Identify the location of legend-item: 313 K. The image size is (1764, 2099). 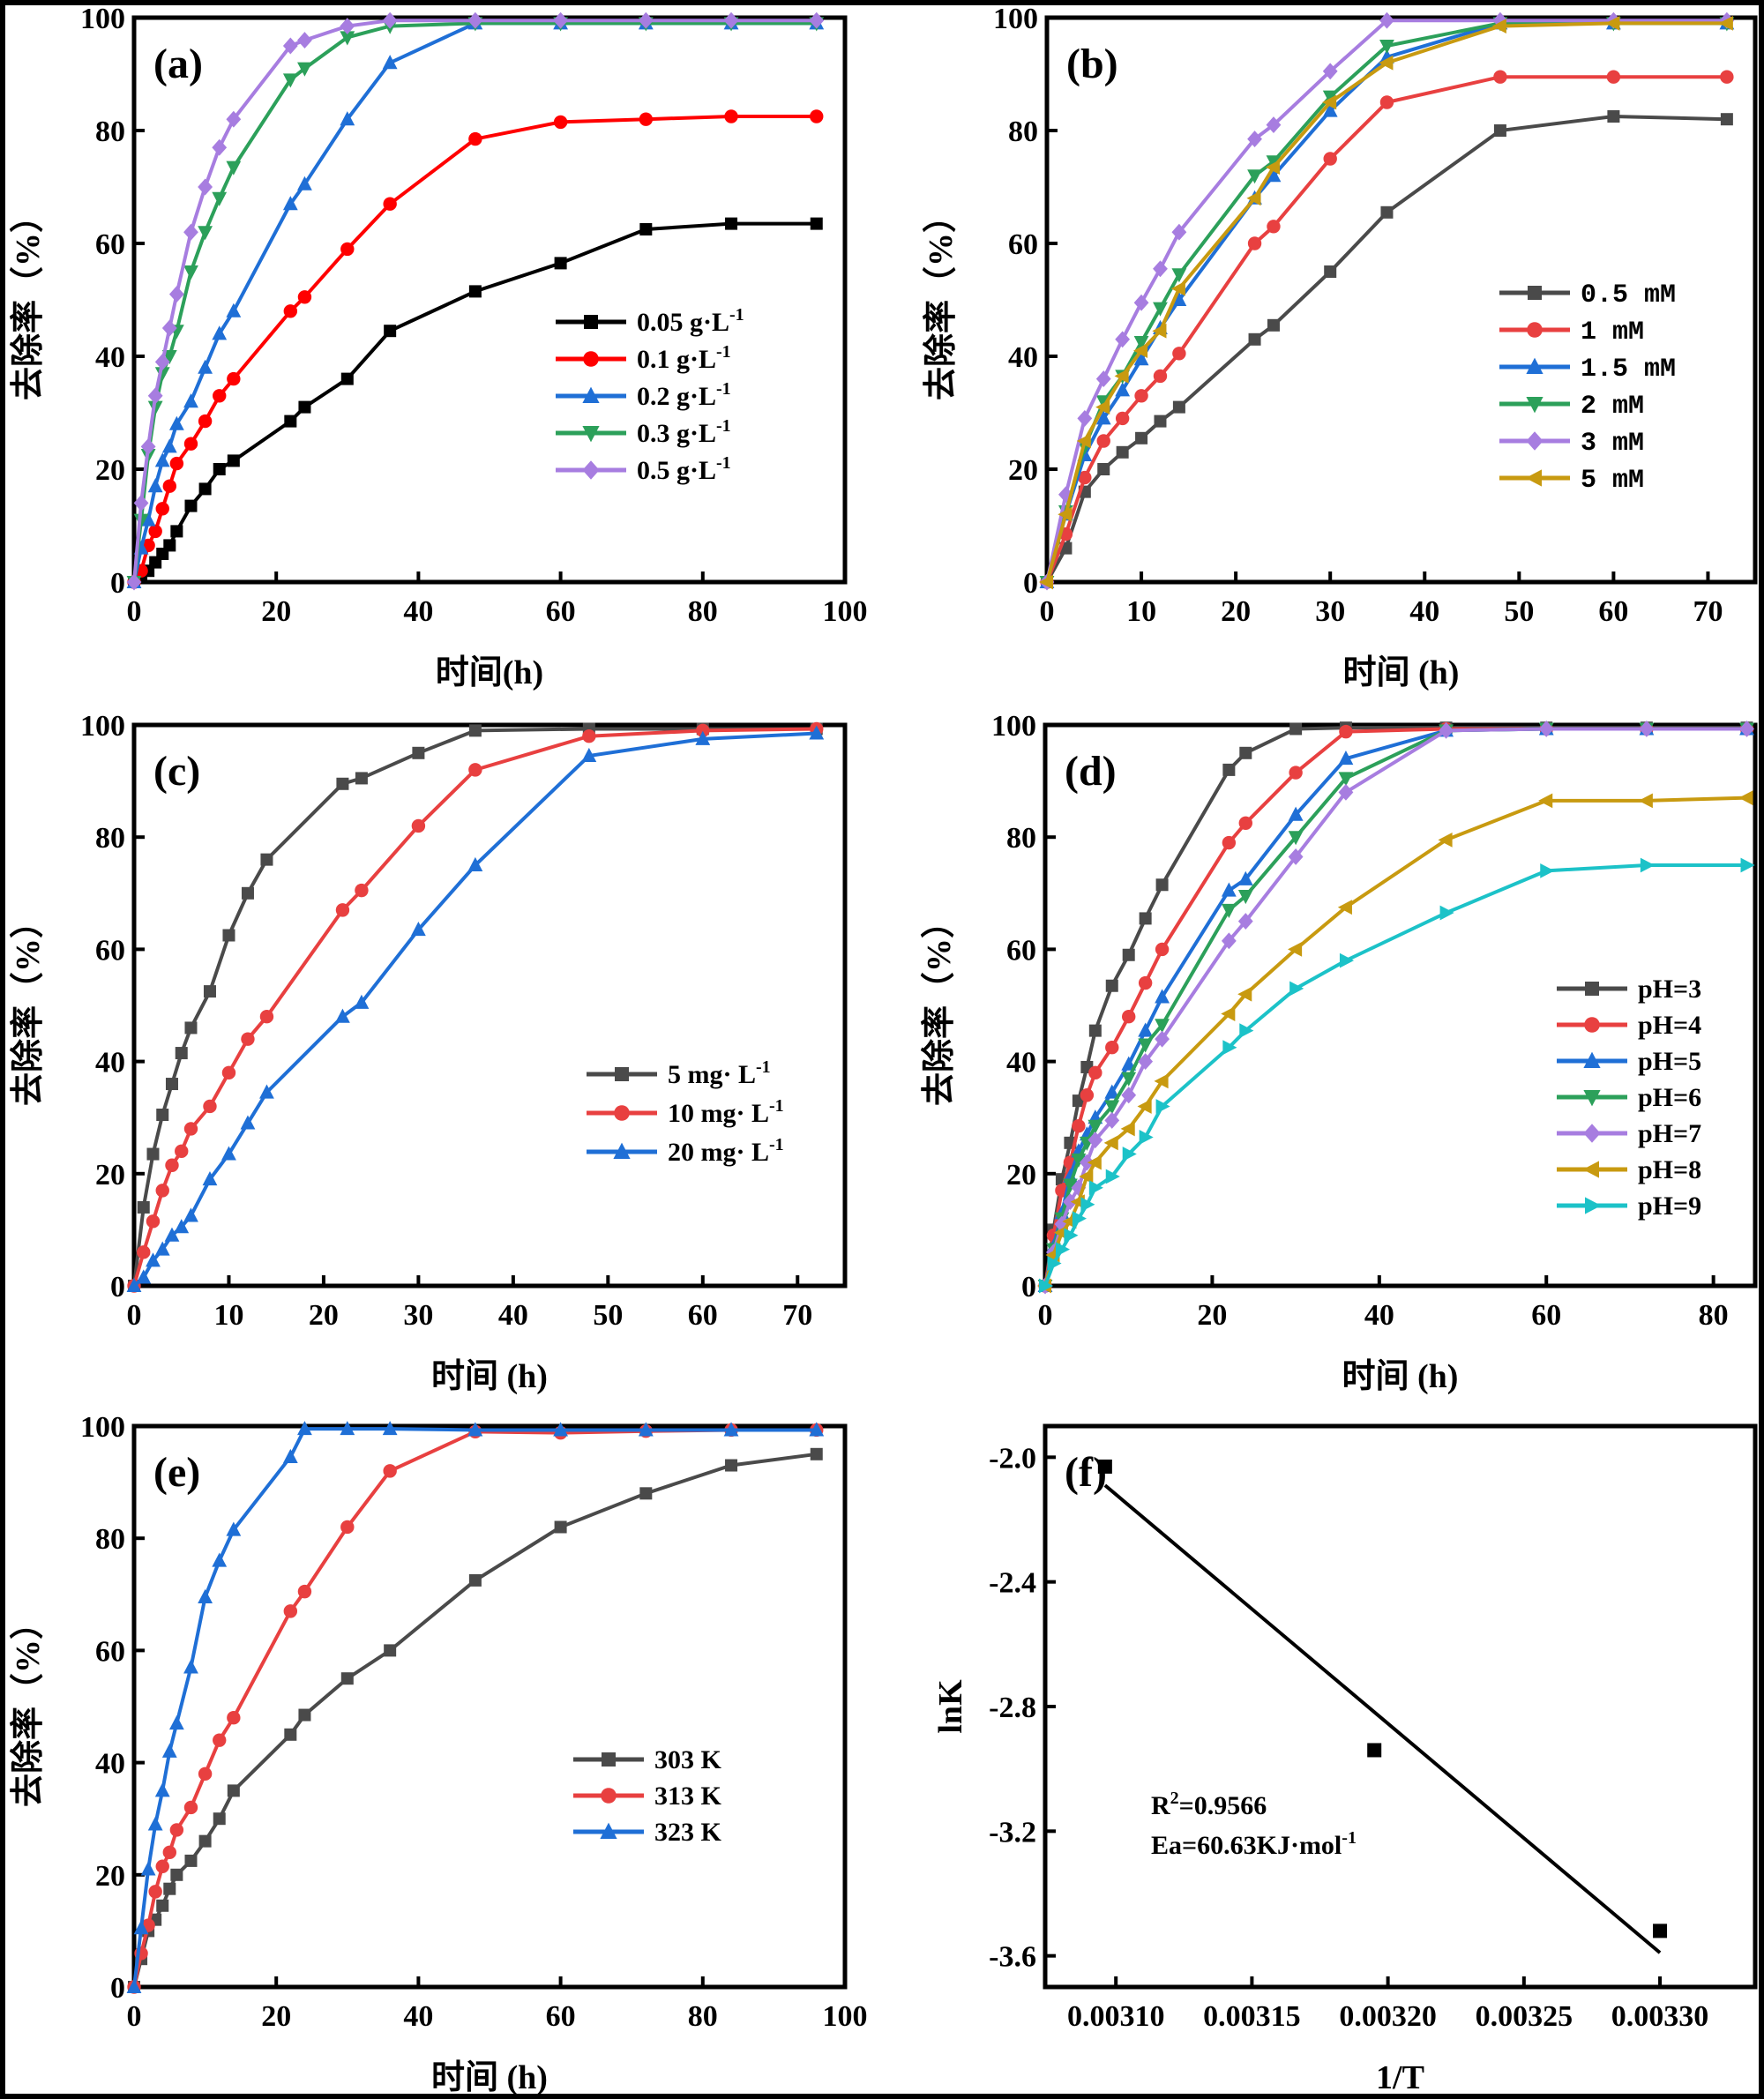
(647, 1797).